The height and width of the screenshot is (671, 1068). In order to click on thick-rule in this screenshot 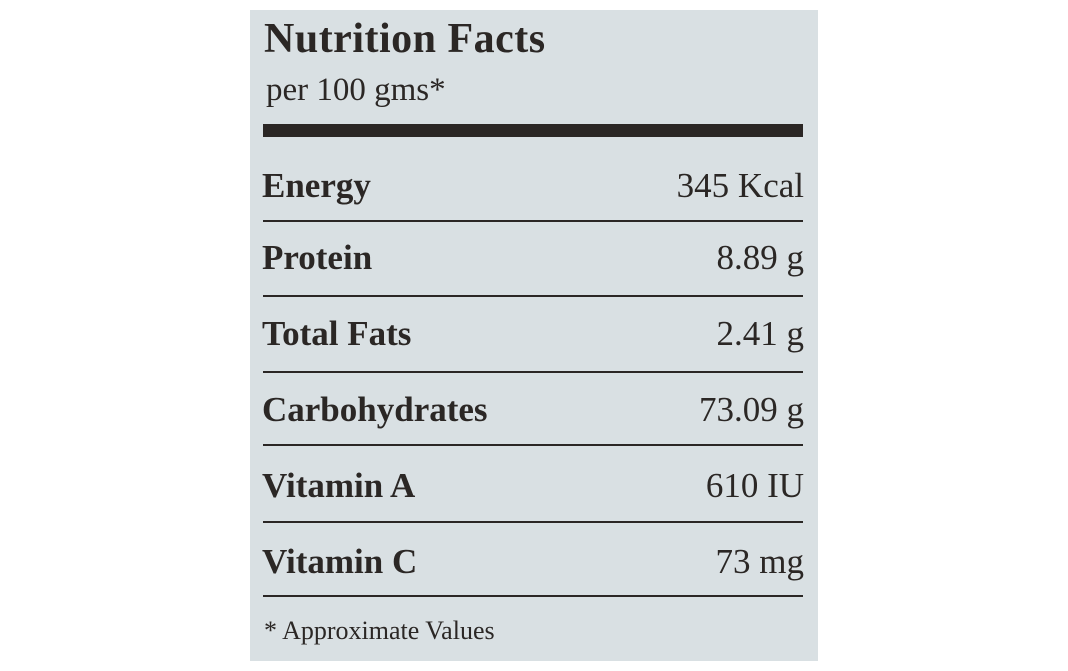, I will do `click(533, 130)`.